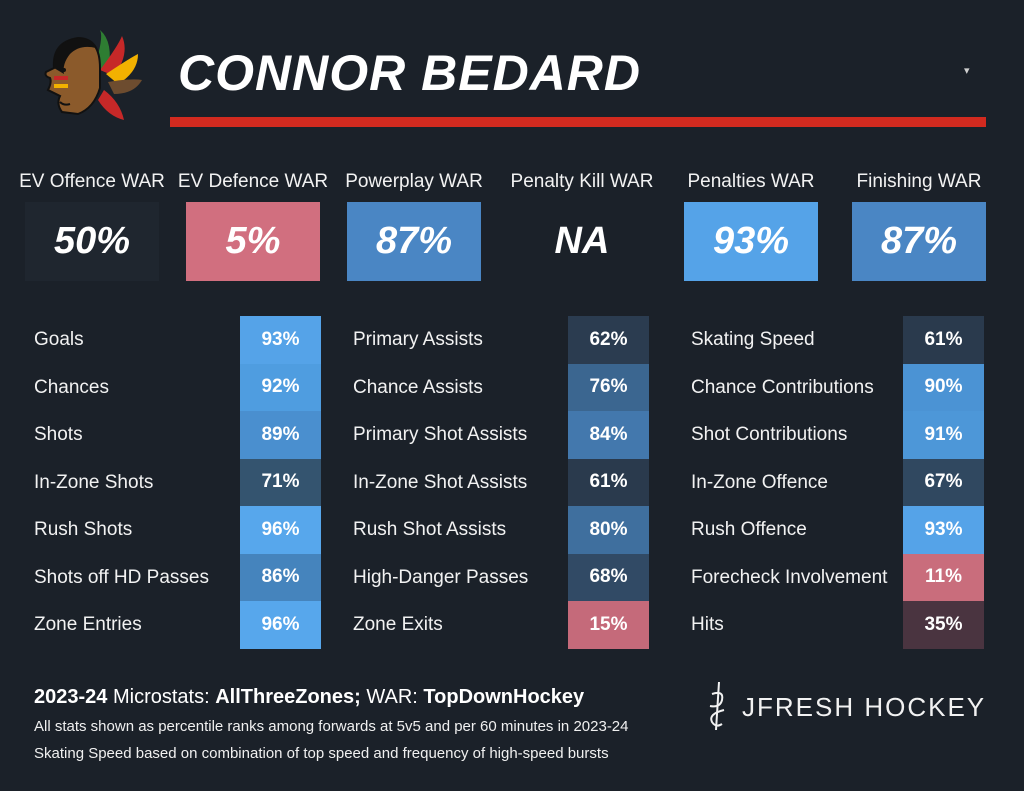  What do you see at coordinates (707, 624) in the screenshot?
I see `stat-label: Hits` at bounding box center [707, 624].